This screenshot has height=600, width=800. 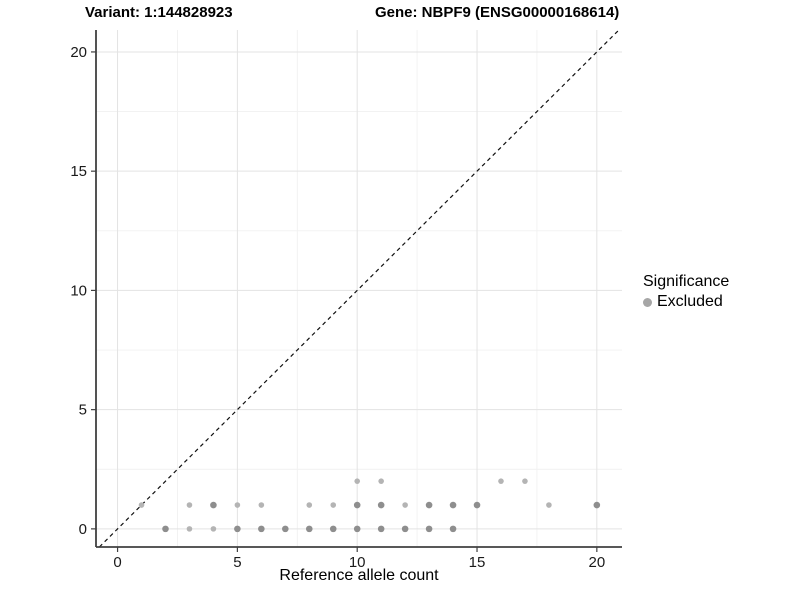 What do you see at coordinates (647, 302) in the screenshot?
I see `excluded-point-icon` at bounding box center [647, 302].